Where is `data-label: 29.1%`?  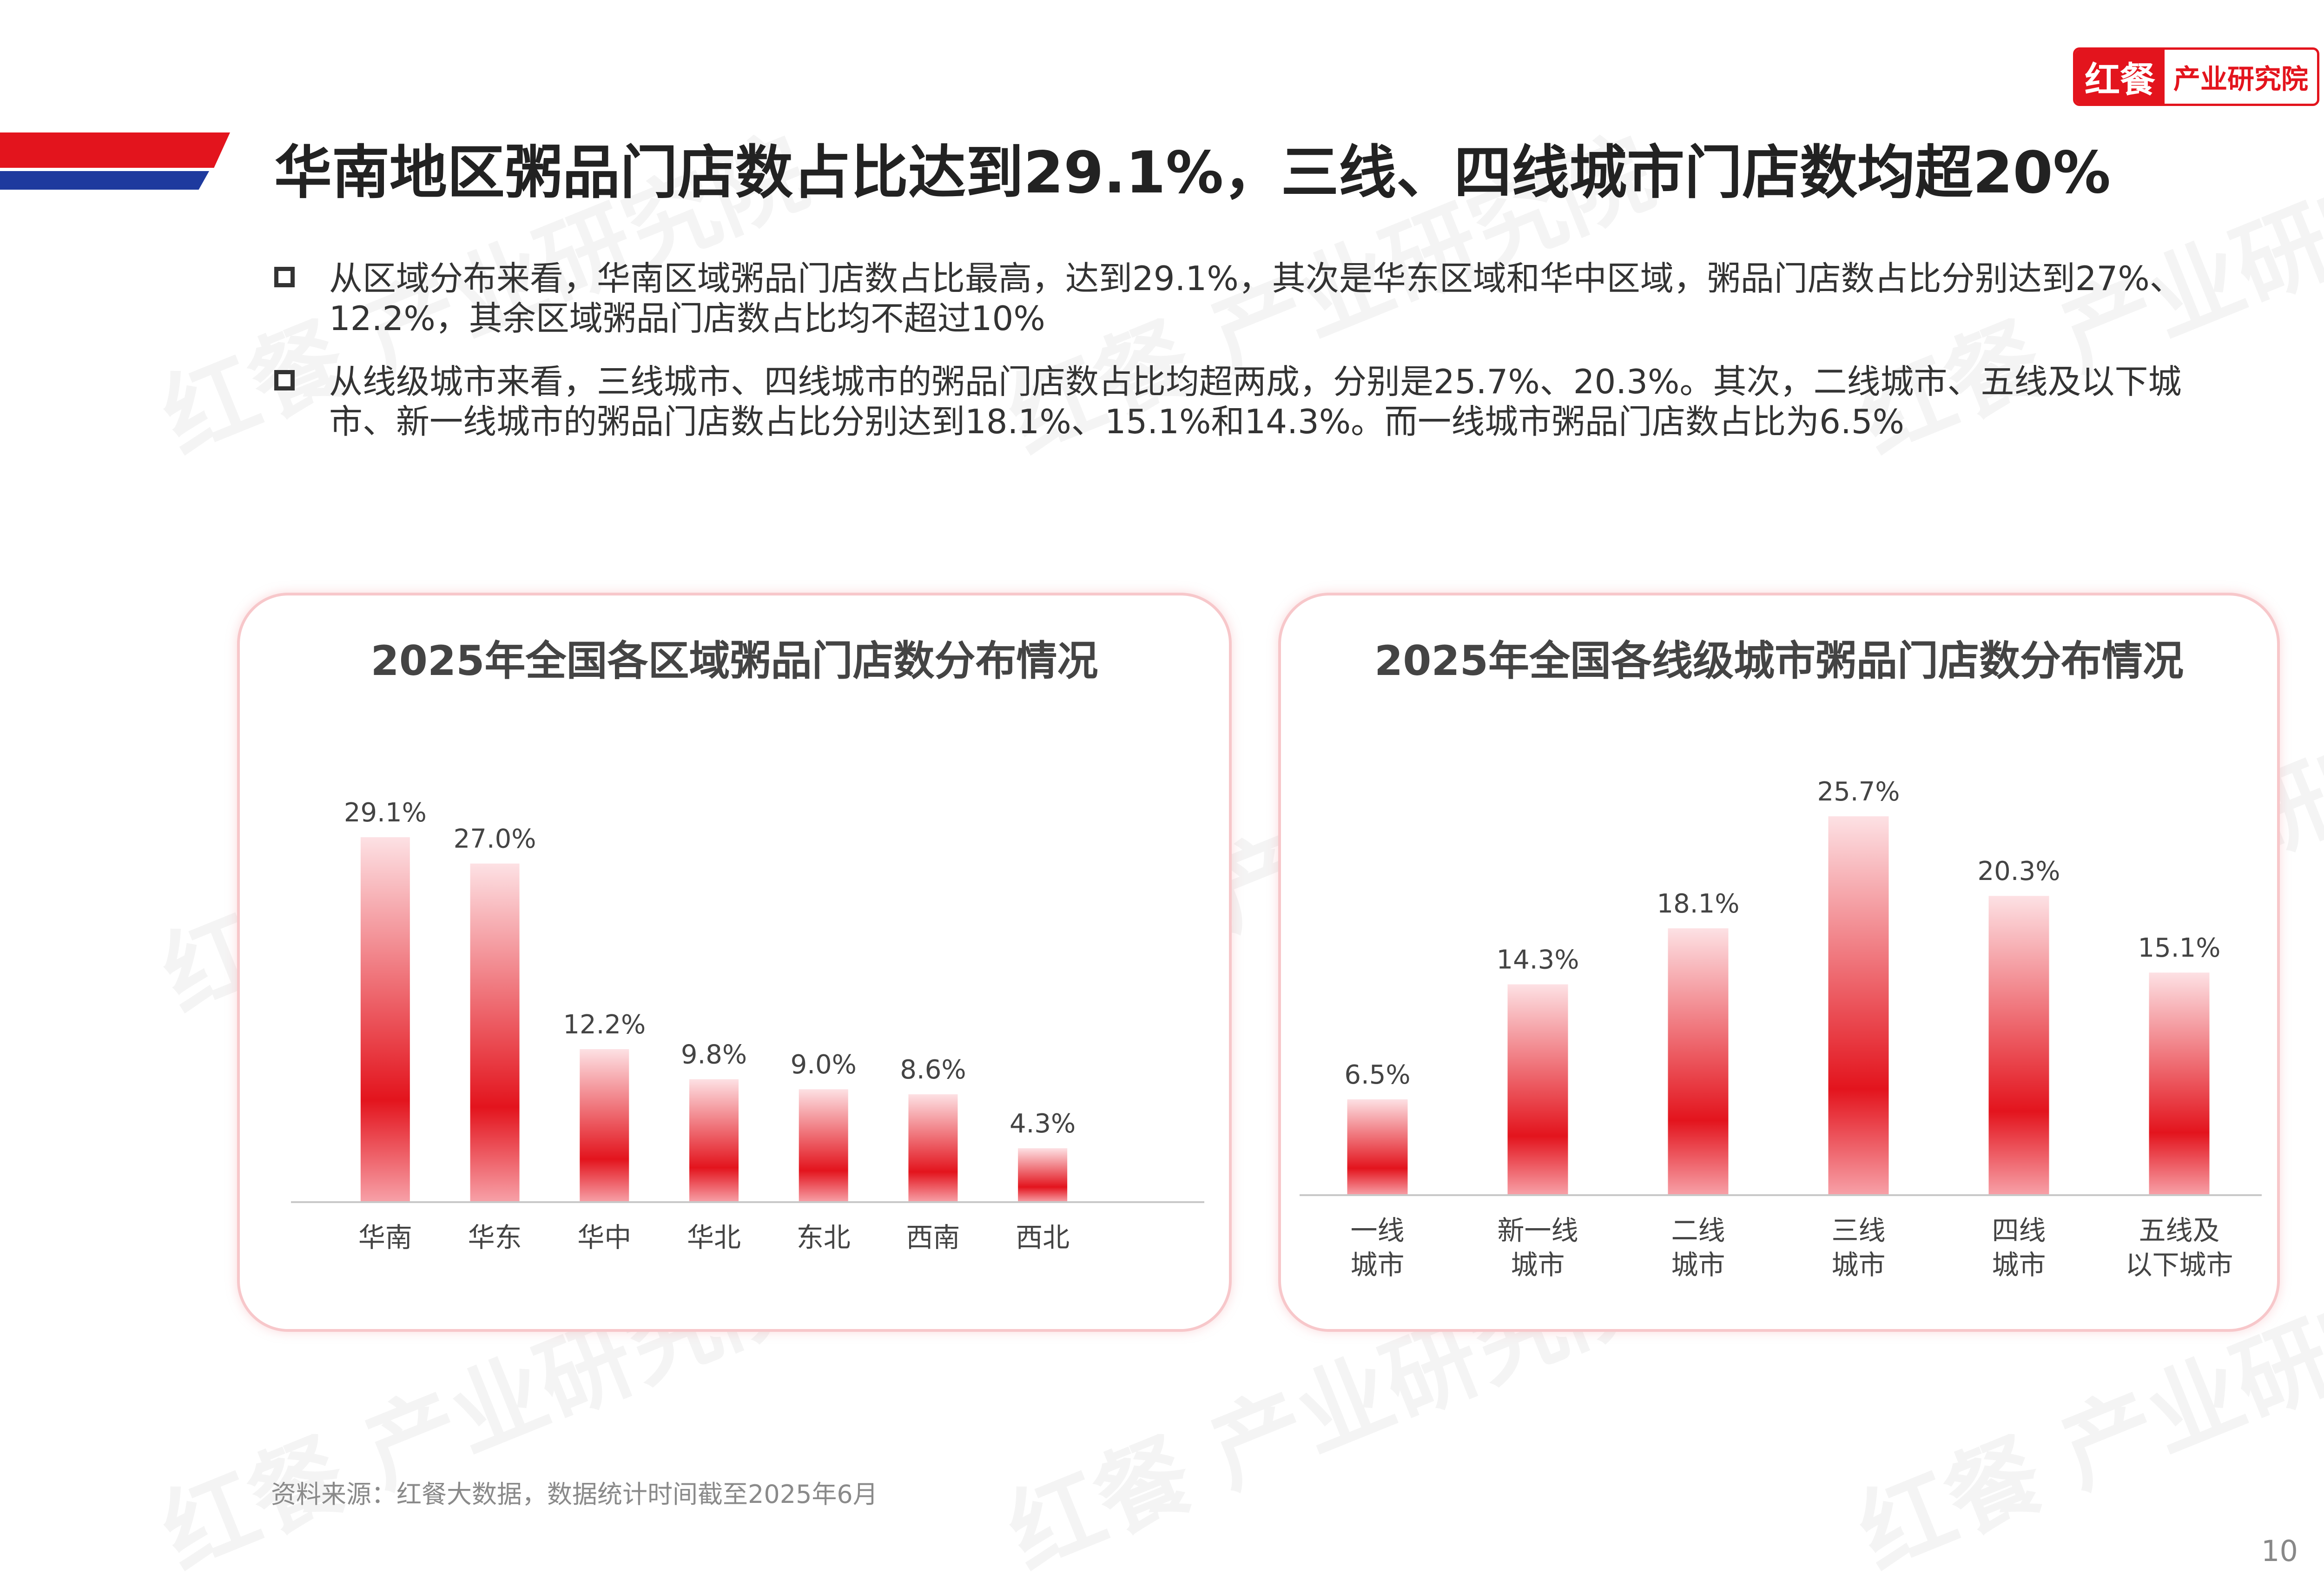
data-label: 29.1% is located at coordinates (385, 813).